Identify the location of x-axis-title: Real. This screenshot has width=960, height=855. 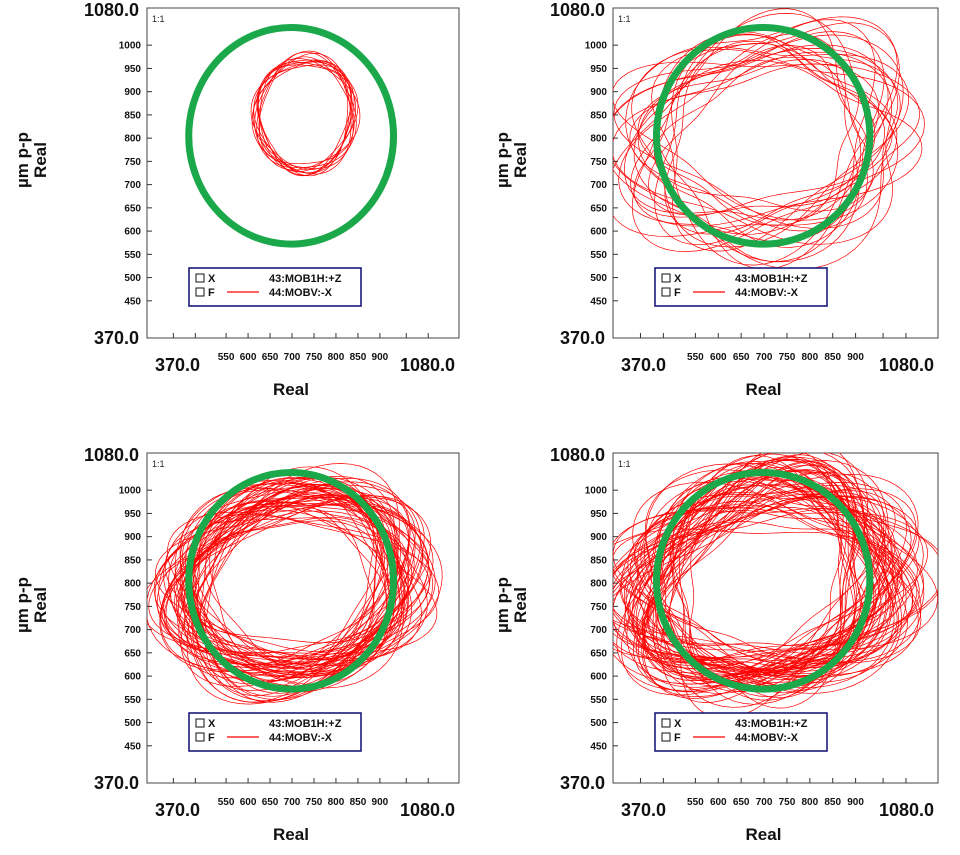
(291, 834).